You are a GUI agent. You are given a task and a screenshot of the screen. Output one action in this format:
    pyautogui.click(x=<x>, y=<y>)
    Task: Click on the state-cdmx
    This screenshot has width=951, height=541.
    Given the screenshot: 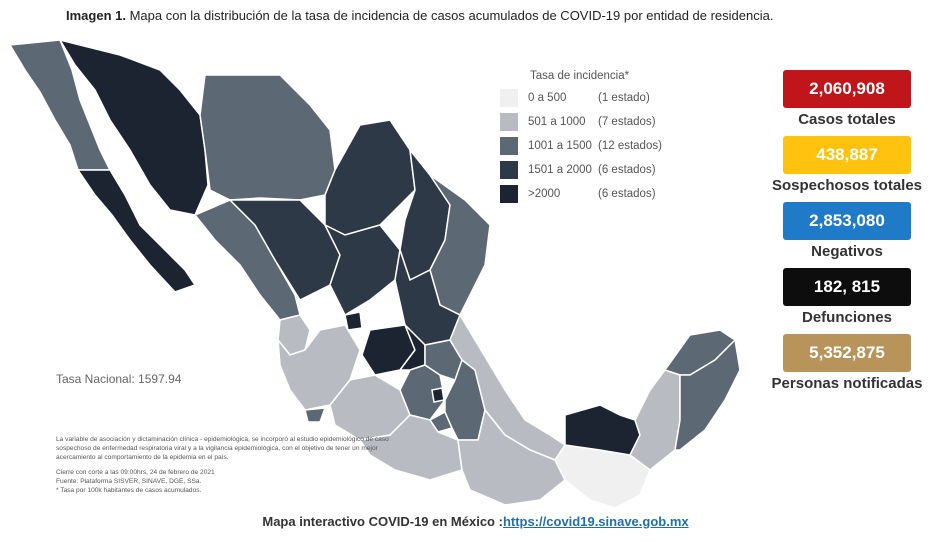 What is the action you would take?
    pyautogui.click(x=438, y=395)
    